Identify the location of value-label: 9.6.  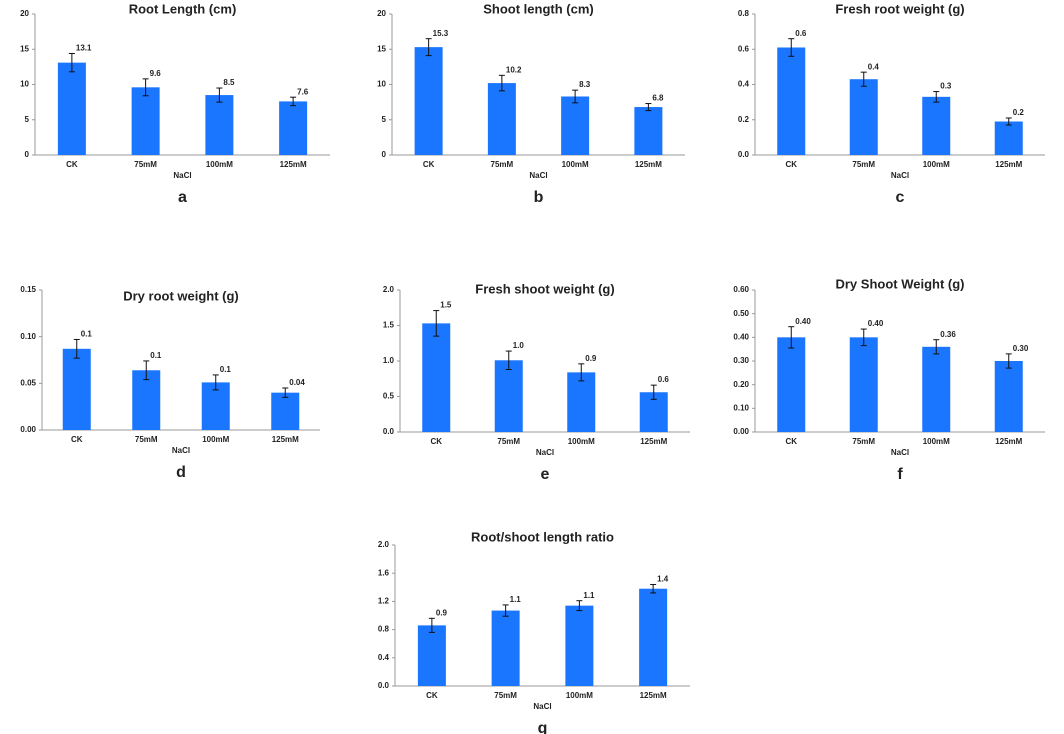
(156, 73).